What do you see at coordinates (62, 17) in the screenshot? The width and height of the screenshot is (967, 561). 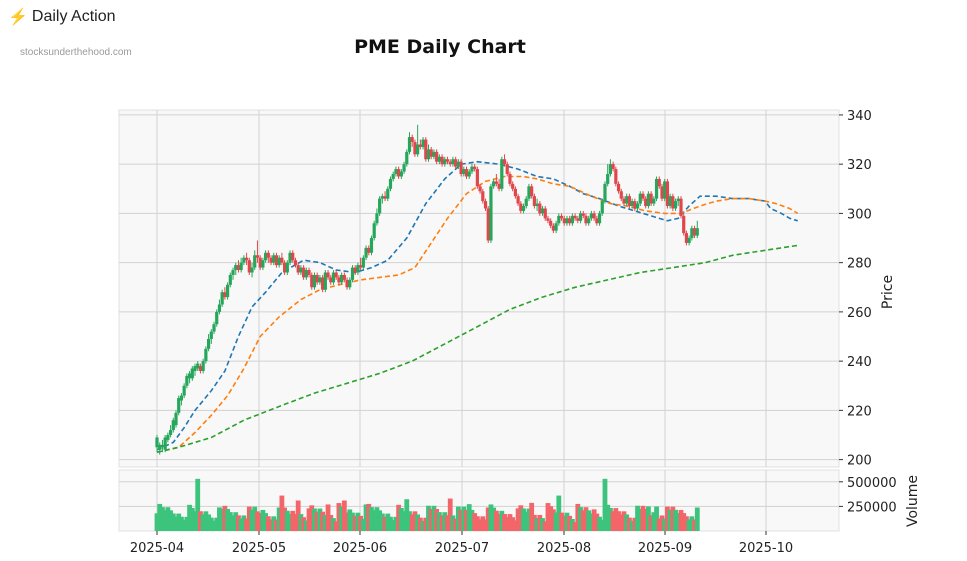 I see `brand: ⚡ Daily Action` at bounding box center [62, 17].